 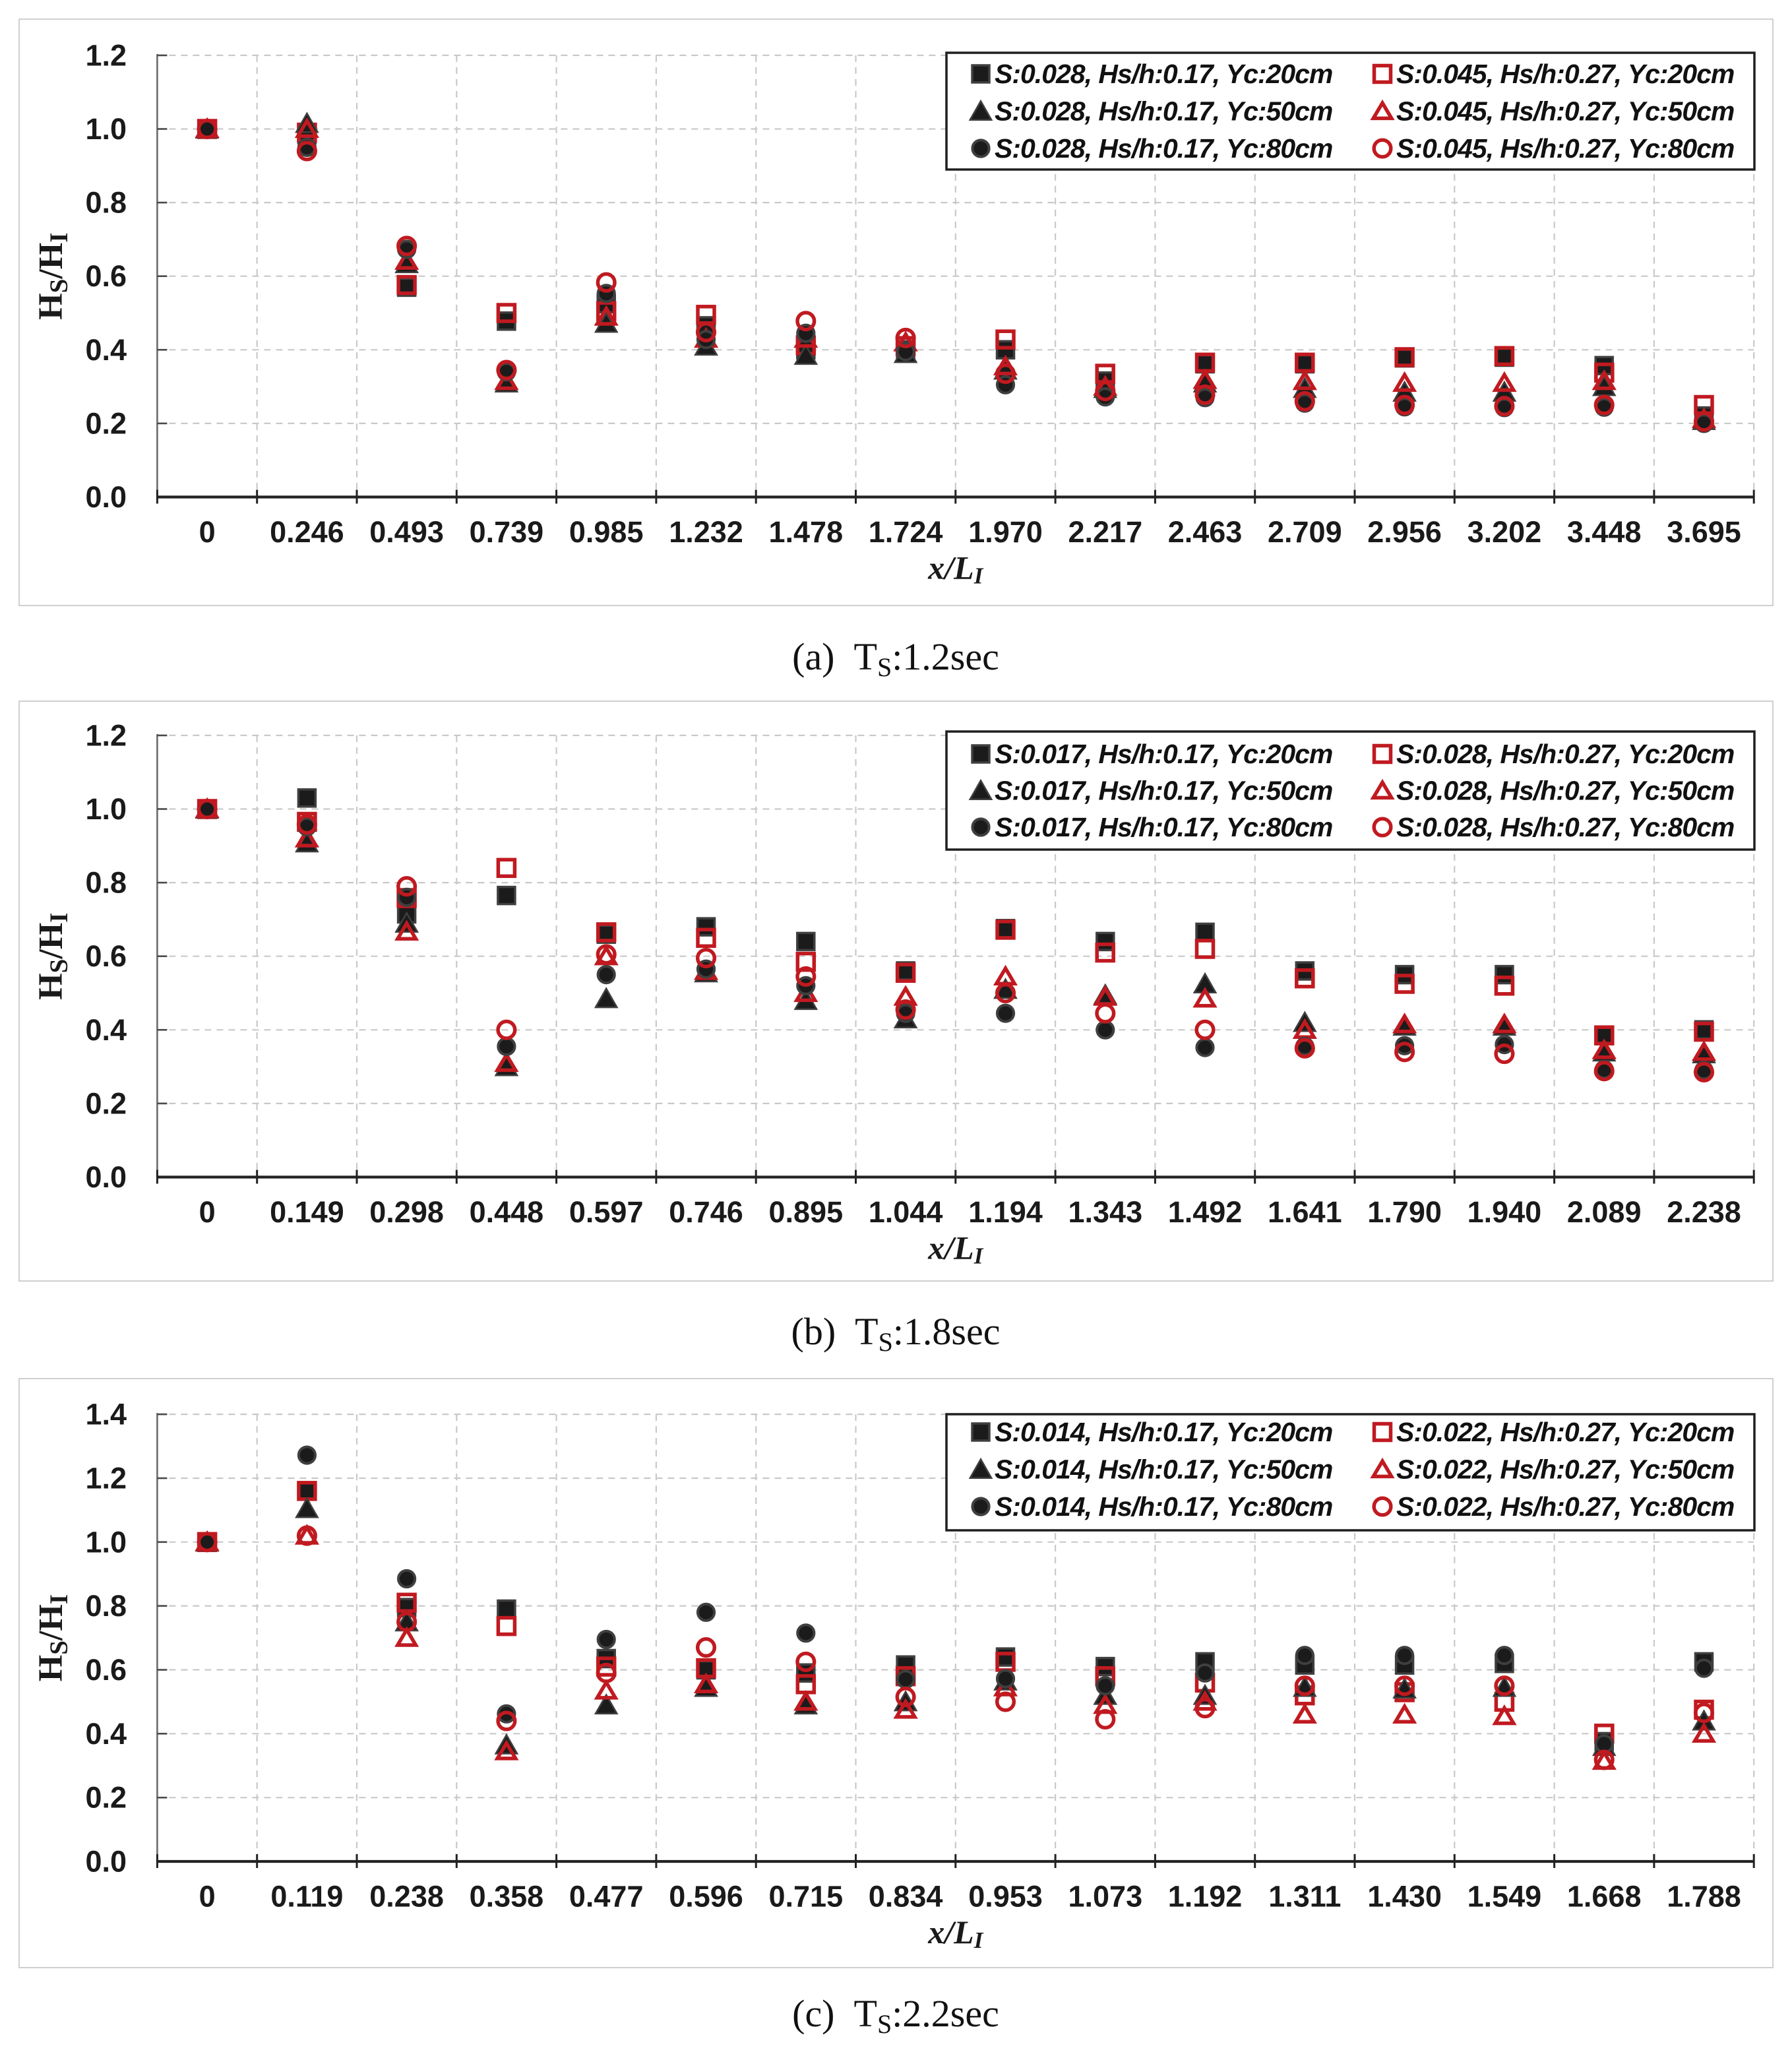 What do you see at coordinates (1565, 791) in the screenshot?
I see `svg-text: S:0.028, Hs/h:0.27, Yc:50cm` at bounding box center [1565, 791].